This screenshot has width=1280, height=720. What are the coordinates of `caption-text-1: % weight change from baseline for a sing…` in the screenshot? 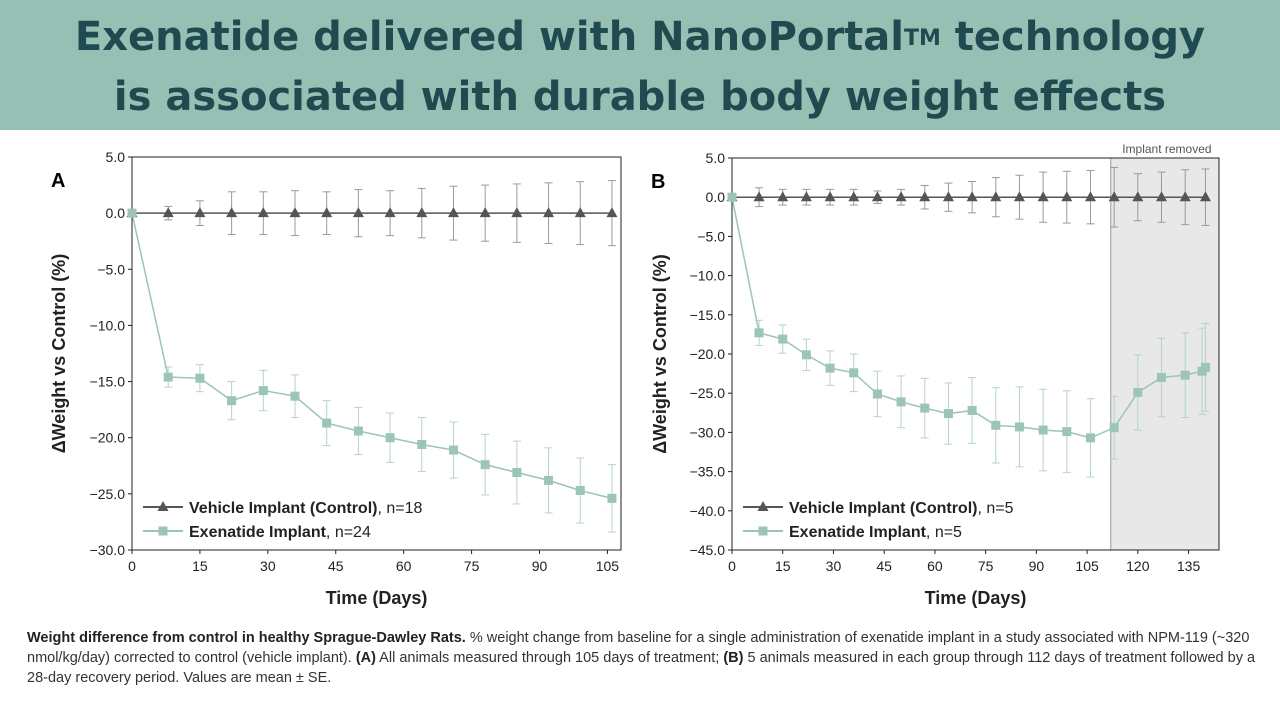 It's located at (638, 648).